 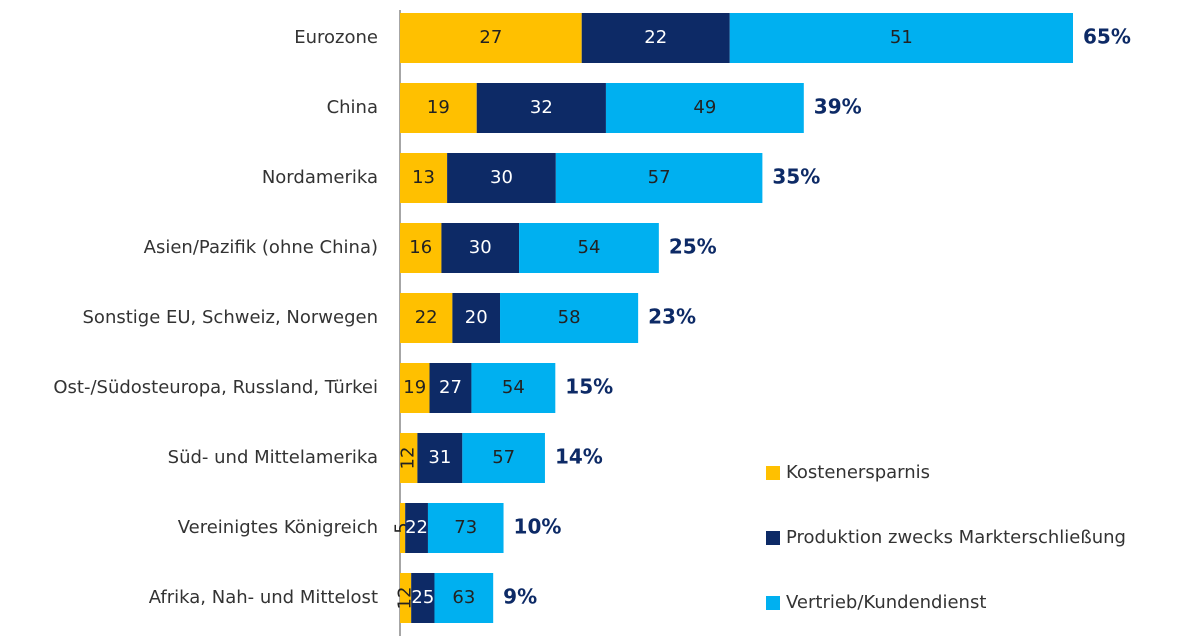 I want to click on segment-label: 16, so click(x=420, y=247).